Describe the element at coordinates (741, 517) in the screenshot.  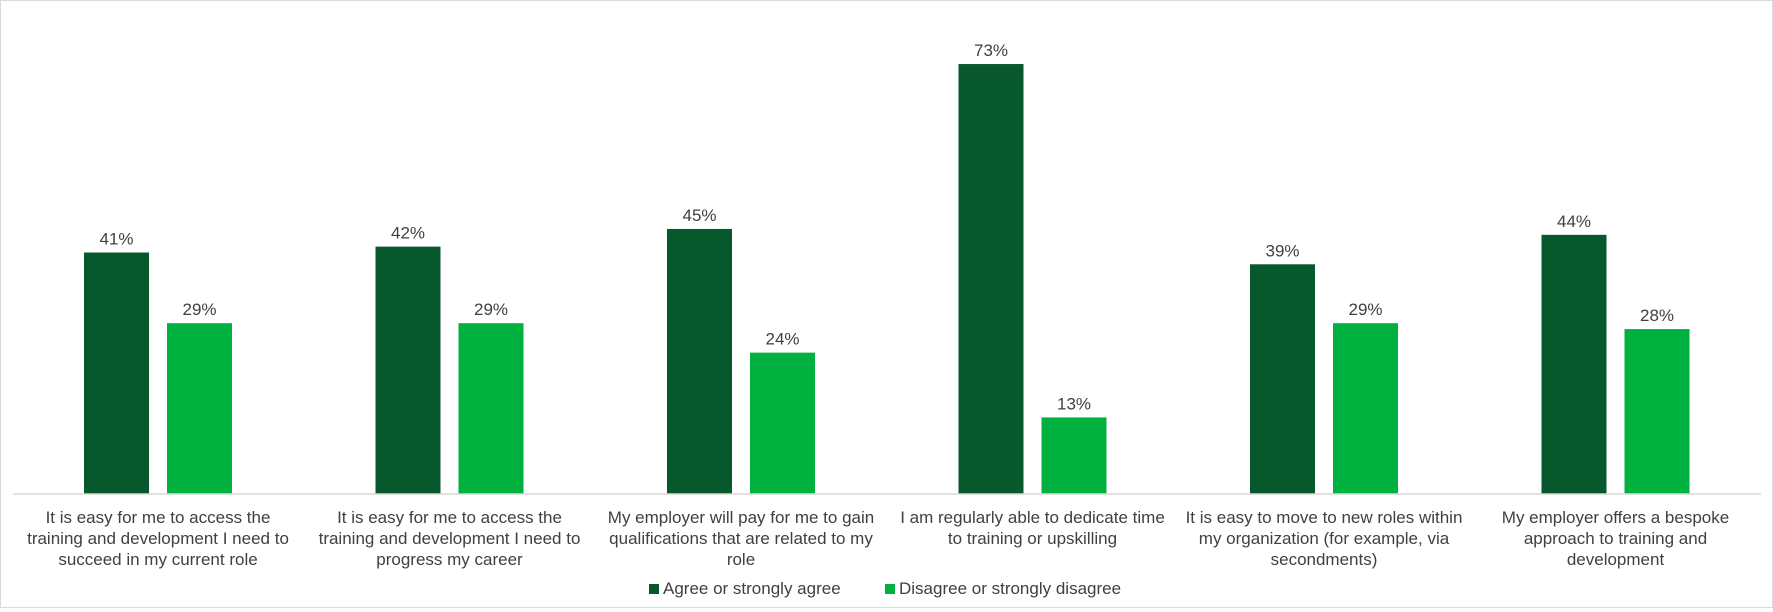
I see `category-label-3-line-1: My employer will pay for me to gain` at that location.